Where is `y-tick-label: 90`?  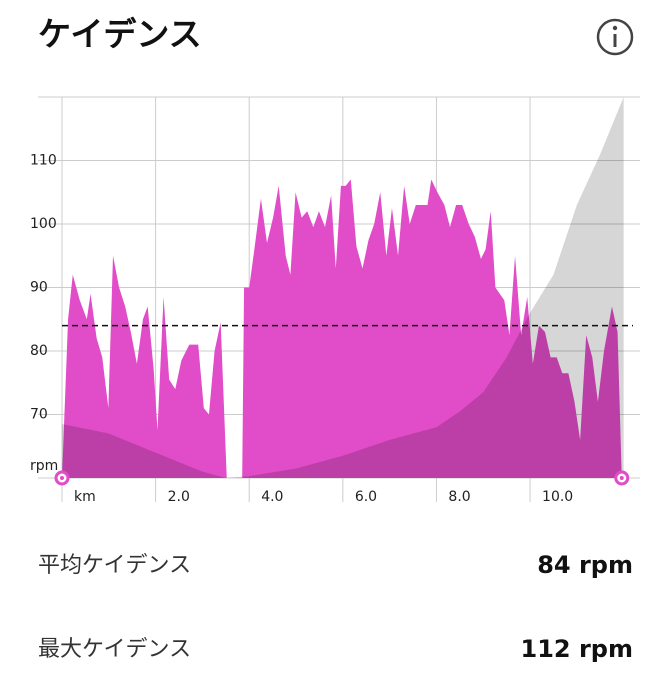
y-tick-label: 90 is located at coordinates (39, 288).